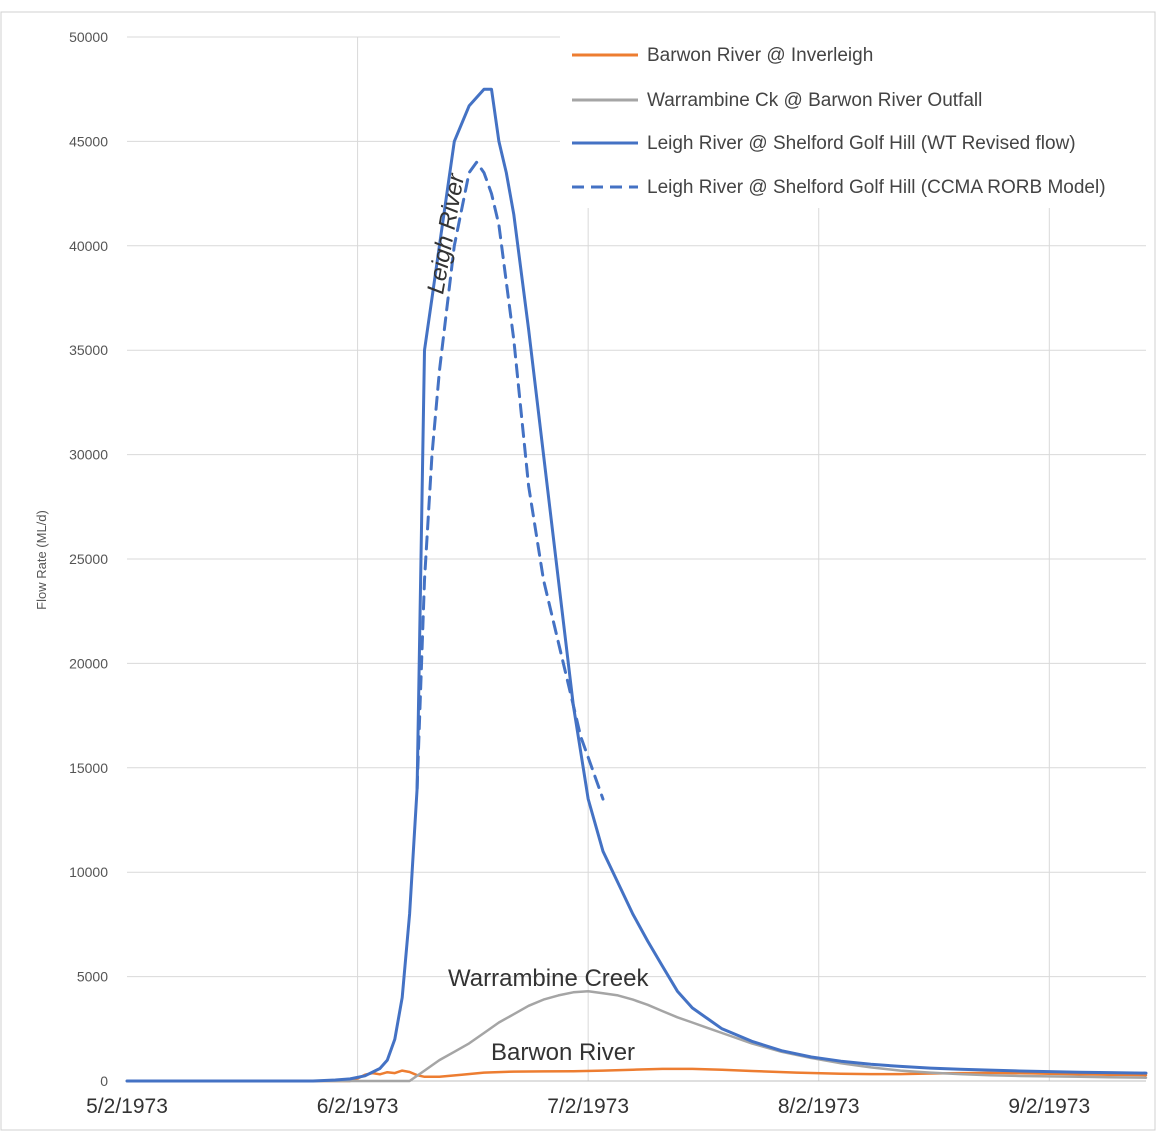 This screenshot has height=1131, width=1156. What do you see at coordinates (92, 977) in the screenshot?
I see `y-tick-label: 5000` at bounding box center [92, 977].